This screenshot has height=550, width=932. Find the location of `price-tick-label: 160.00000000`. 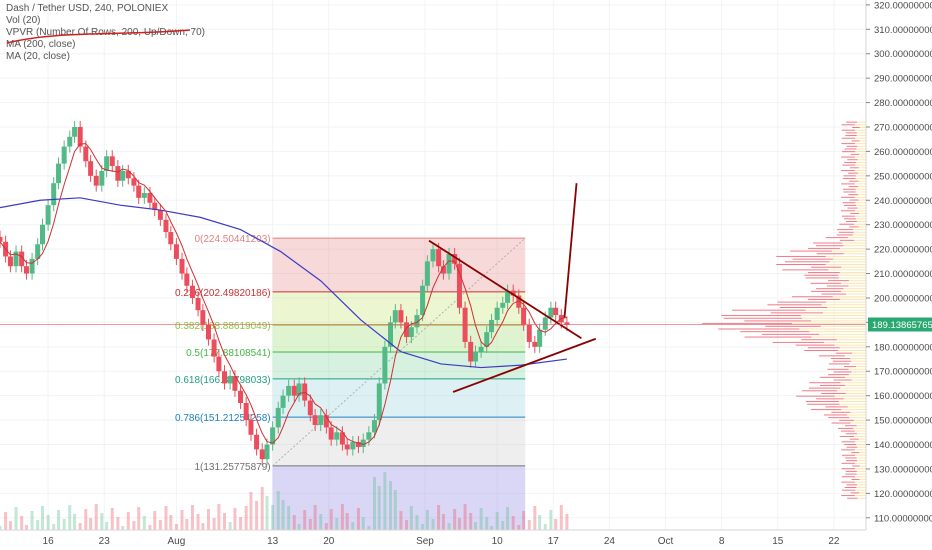

price-tick-label: 160.00000000 is located at coordinates (903, 396).